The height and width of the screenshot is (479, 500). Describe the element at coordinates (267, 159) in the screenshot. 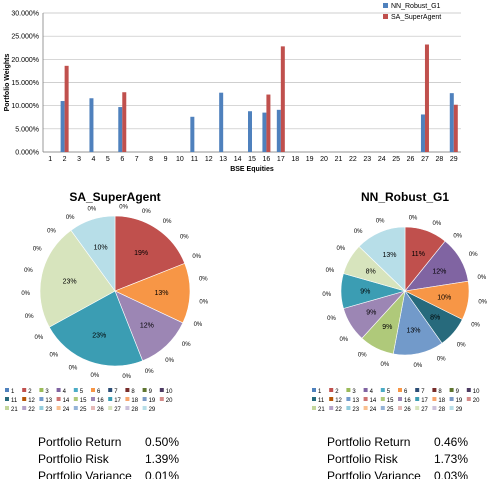

I see `x-tick-label: 16` at that location.